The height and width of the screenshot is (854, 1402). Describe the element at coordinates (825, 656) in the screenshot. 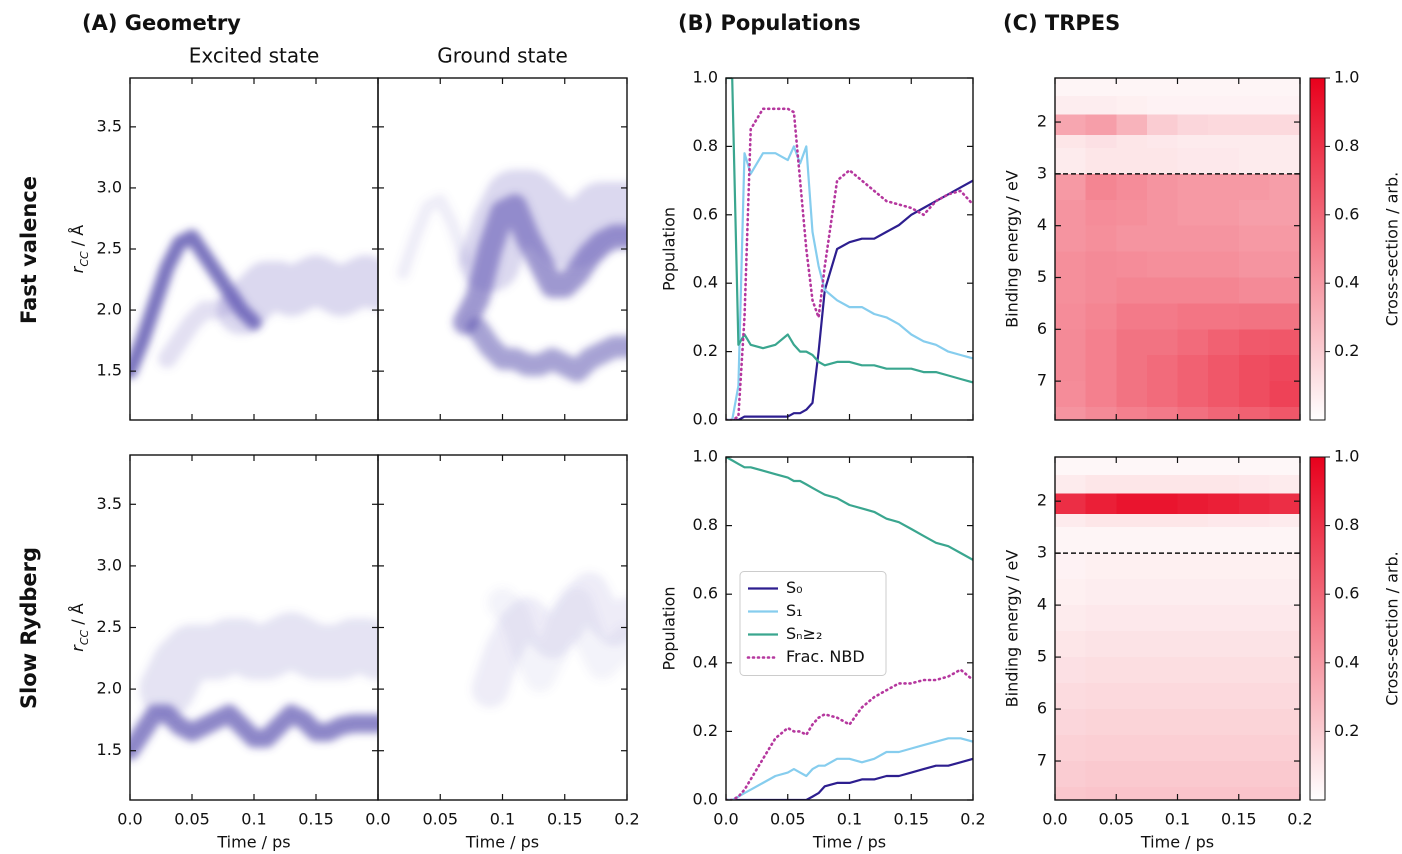

I see `legend-label: Frac. NBD` at that location.